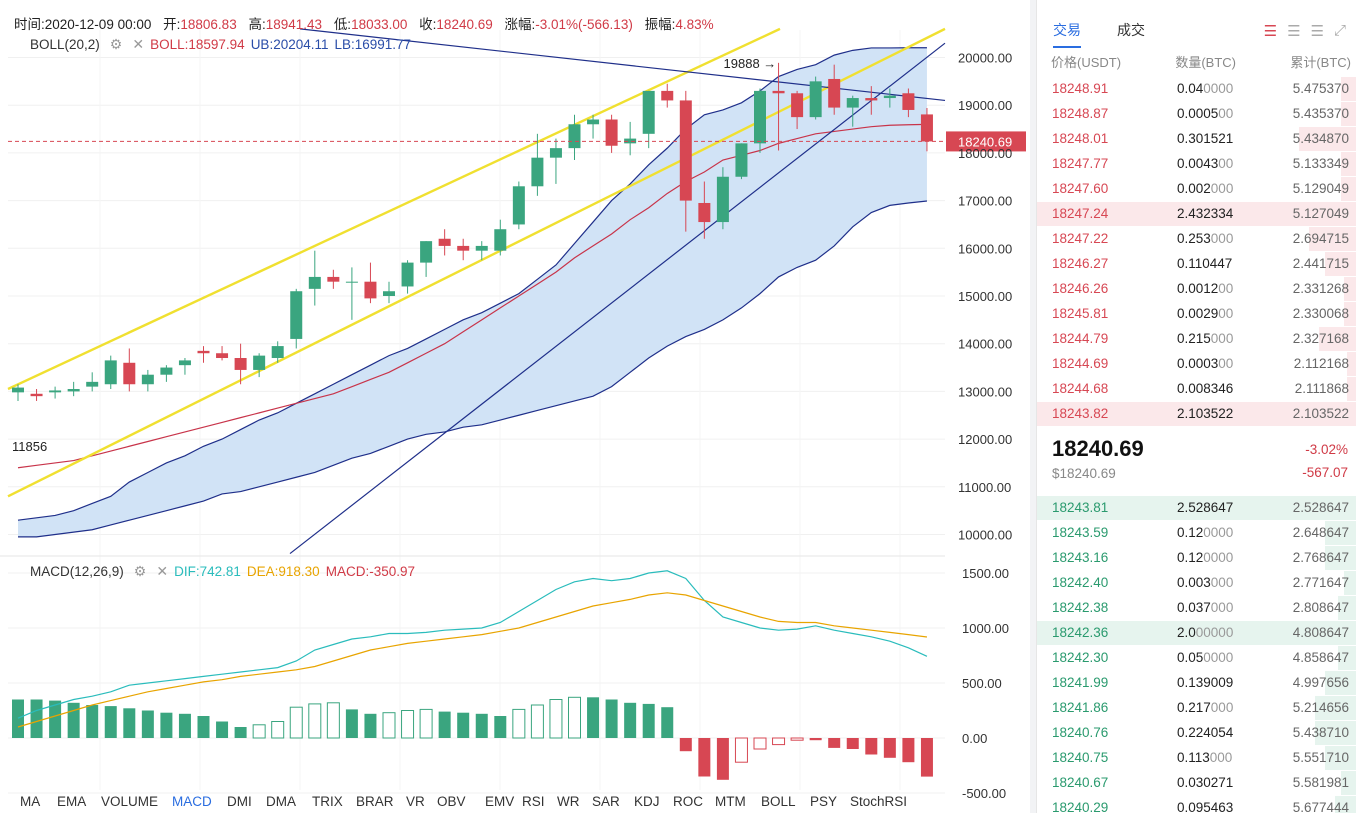  What do you see at coordinates (606, 801) in the screenshot?
I see `indicator-tab: SAR` at bounding box center [606, 801].